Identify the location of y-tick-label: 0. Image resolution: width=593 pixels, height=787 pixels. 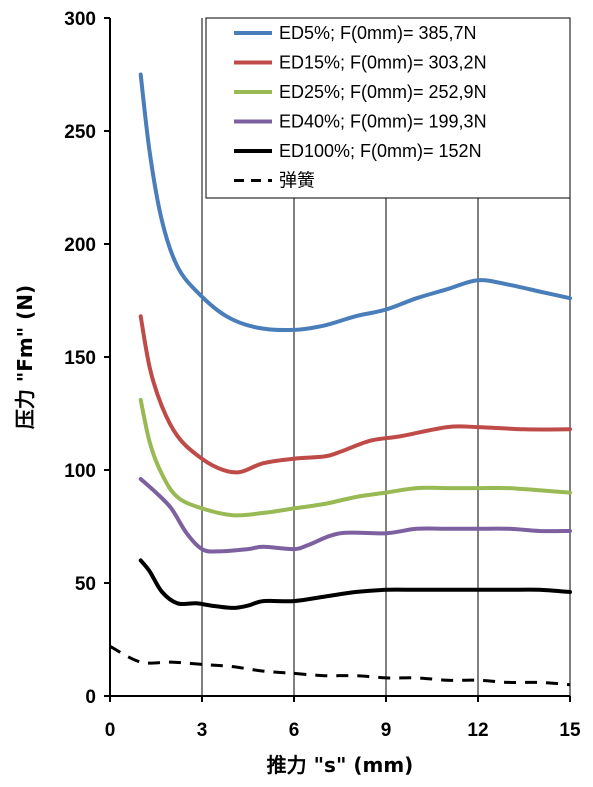
(90, 697).